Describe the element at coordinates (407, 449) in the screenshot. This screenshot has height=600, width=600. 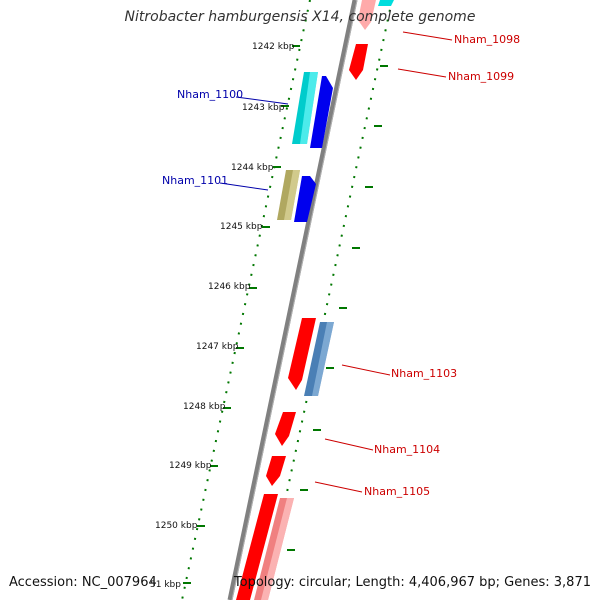
I see `gene-label-nham-1104: Nham_1104` at that location.